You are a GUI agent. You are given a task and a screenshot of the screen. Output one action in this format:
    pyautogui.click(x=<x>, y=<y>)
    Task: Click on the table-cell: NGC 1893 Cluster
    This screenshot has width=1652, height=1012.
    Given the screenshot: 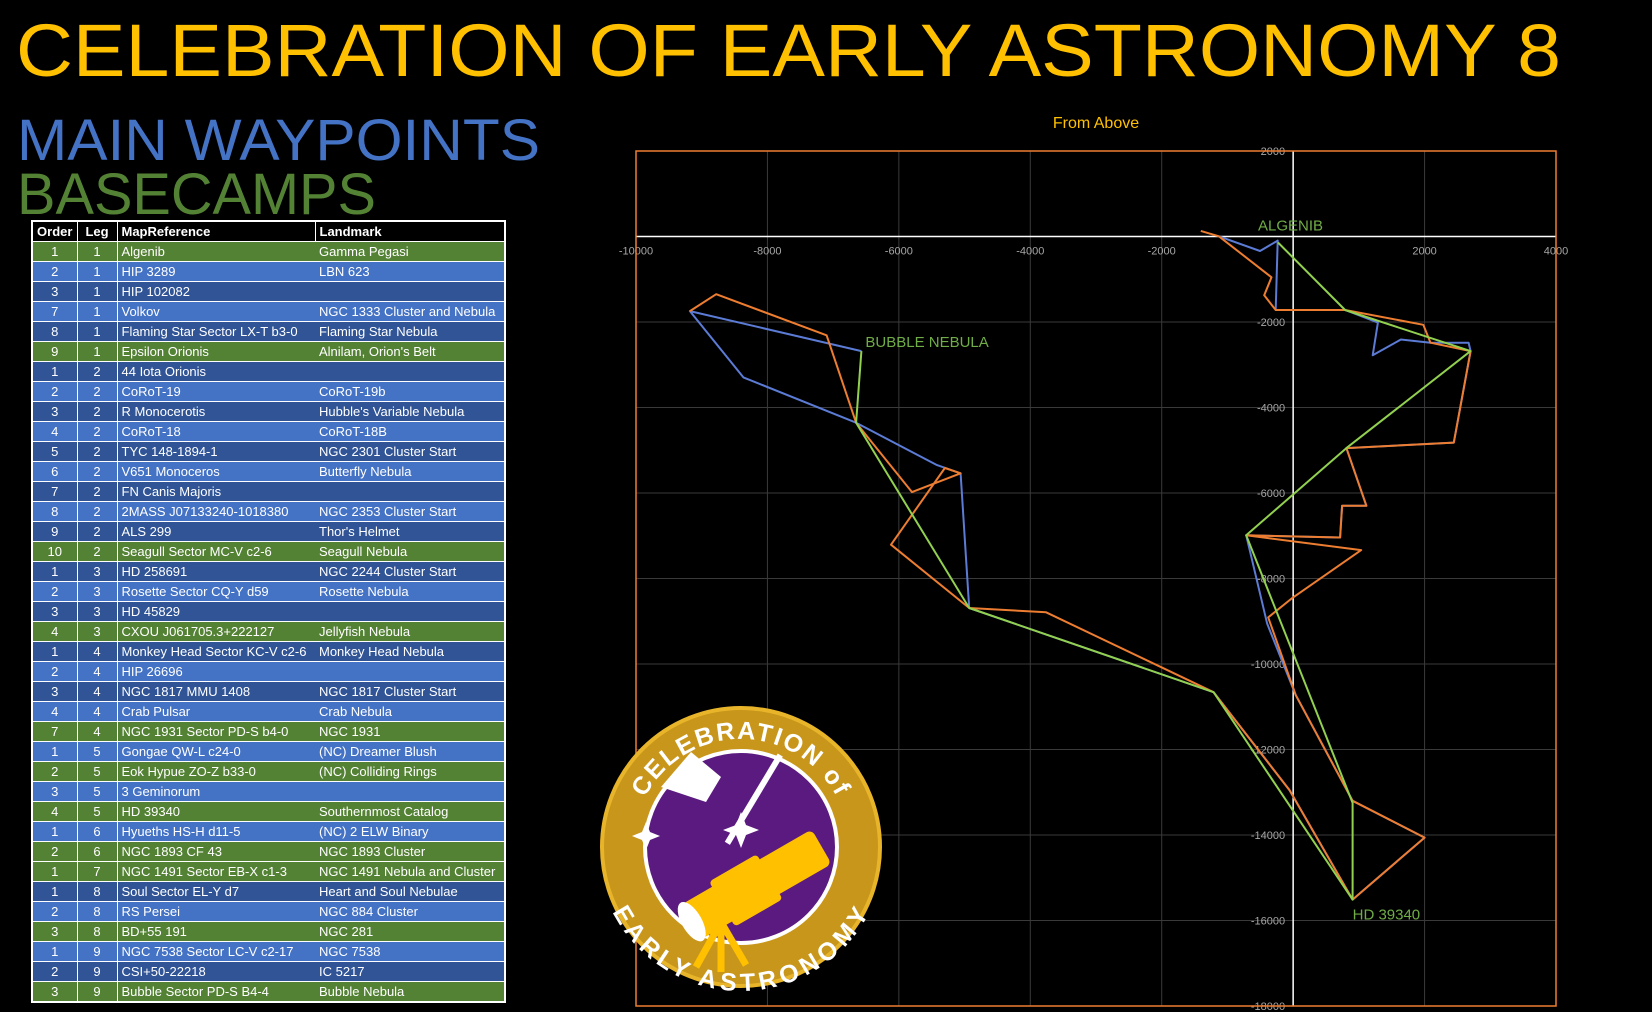 What is the action you would take?
    pyautogui.click(x=410, y=851)
    